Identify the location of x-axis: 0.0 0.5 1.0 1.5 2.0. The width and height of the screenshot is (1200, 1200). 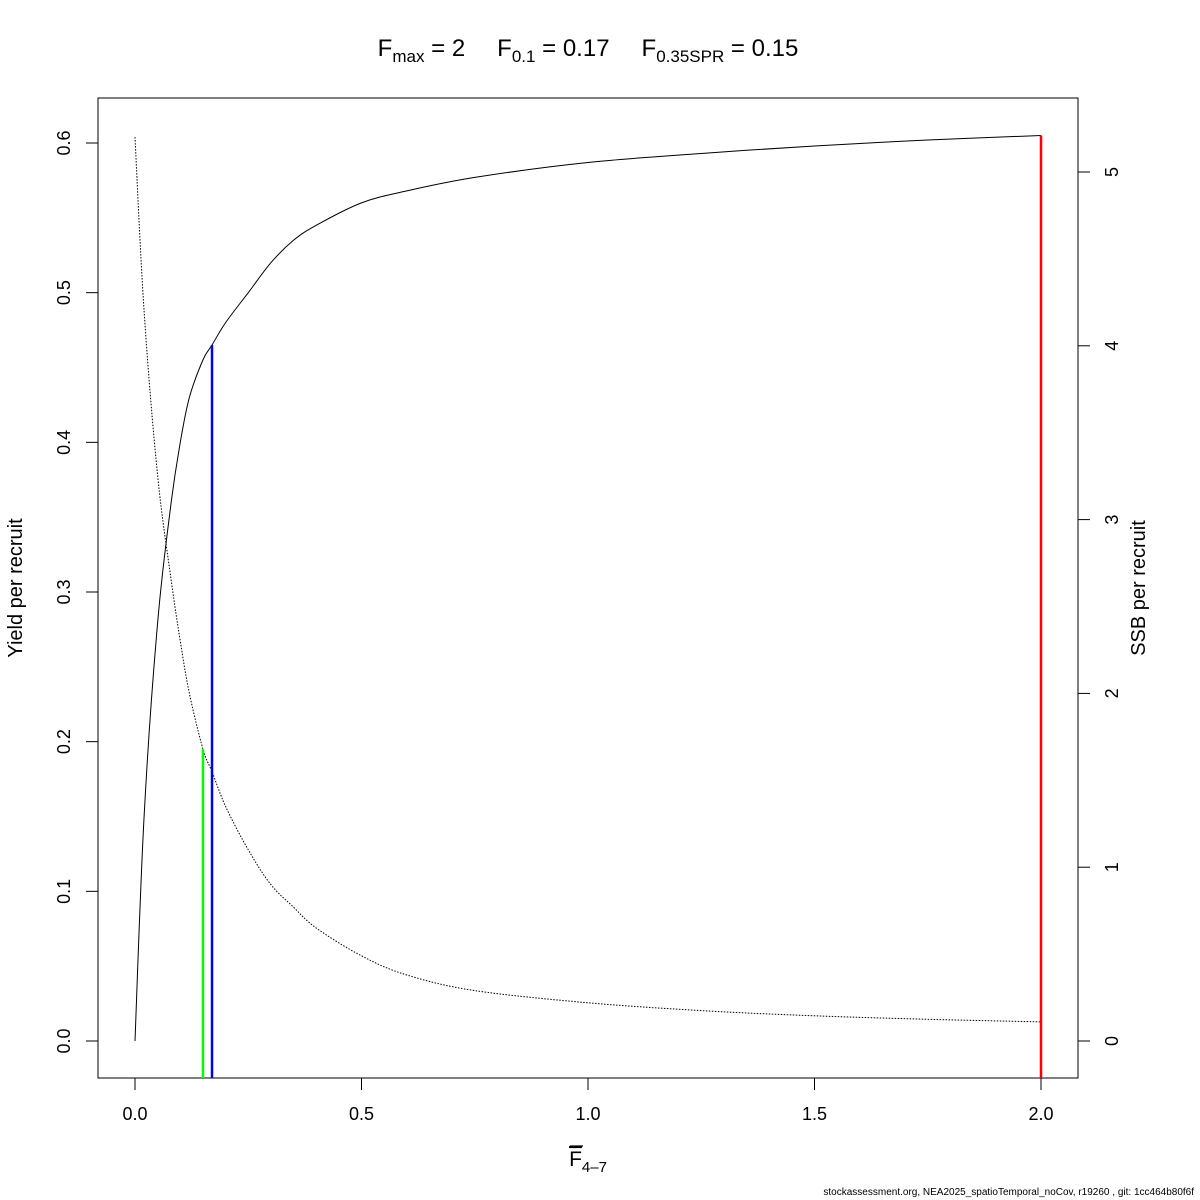
(588, 1100).